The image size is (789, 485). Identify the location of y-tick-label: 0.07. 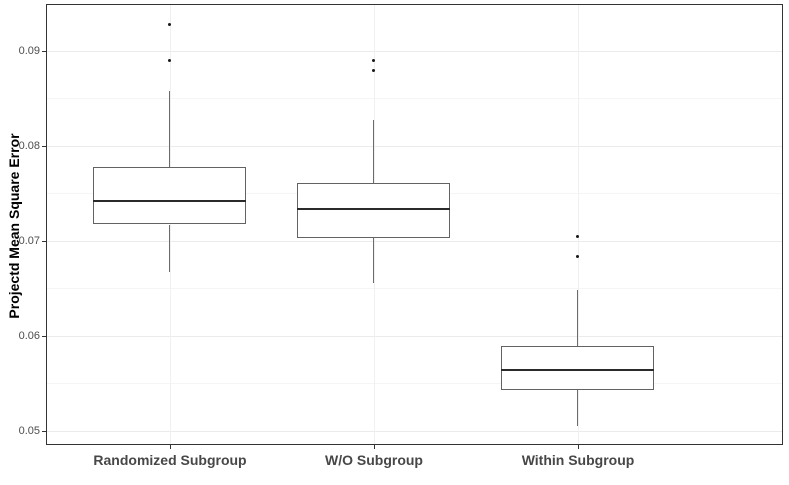
(29, 241).